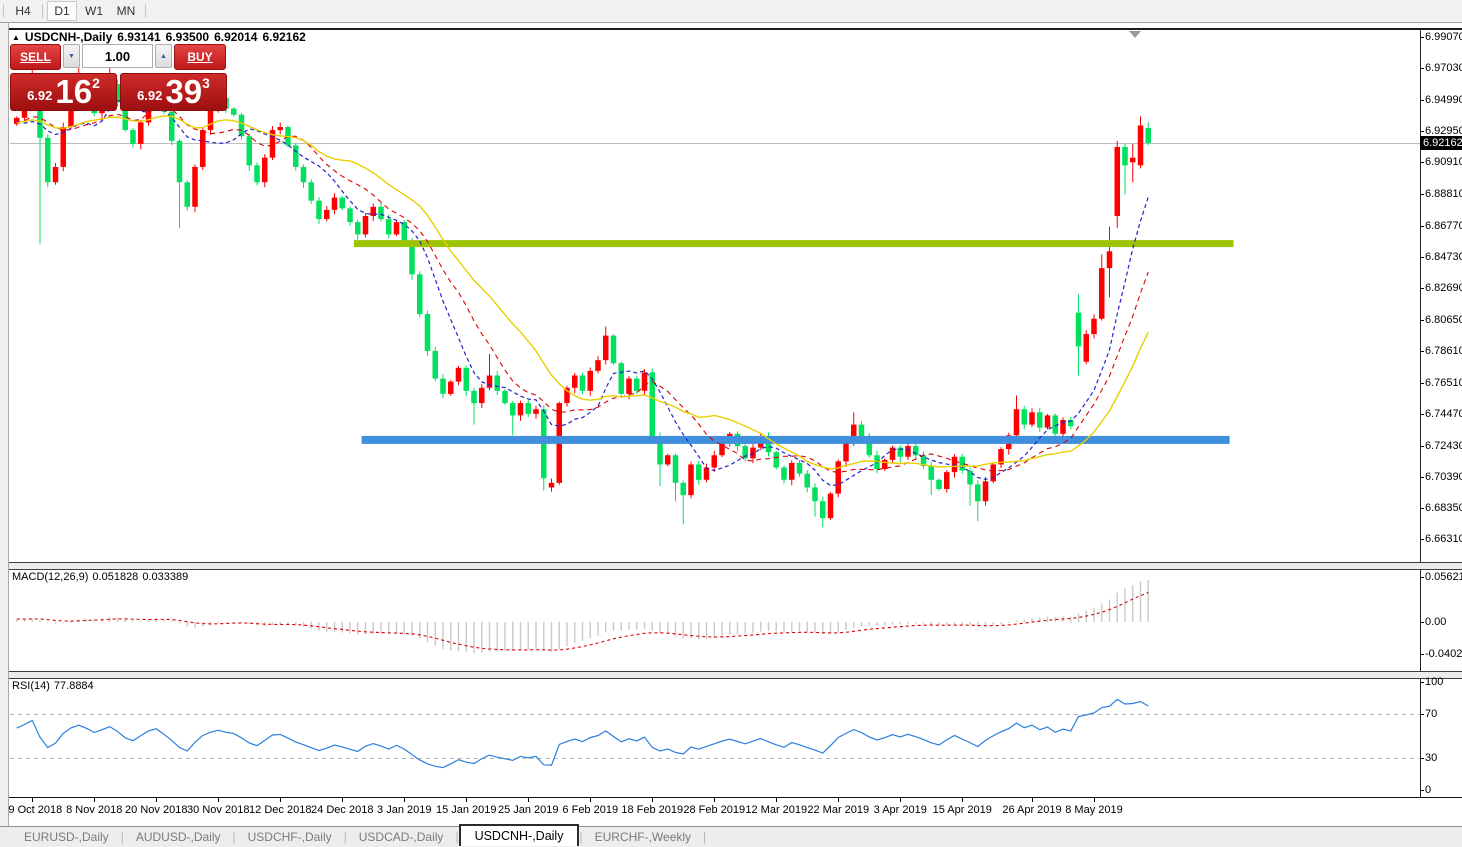 The height and width of the screenshot is (847, 1462). I want to click on macd-main-value: 0.051828, so click(115, 577).